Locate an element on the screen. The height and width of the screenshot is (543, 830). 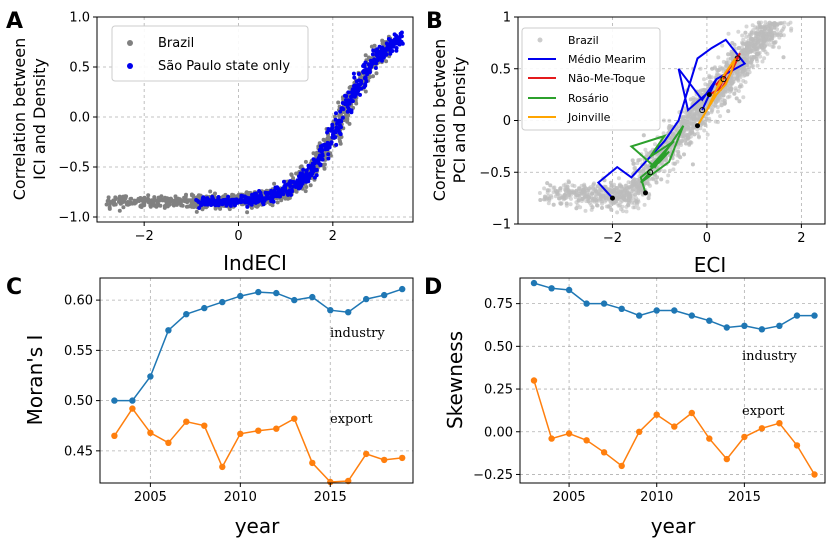
y-tick-label: −1.0 is located at coordinates (74, 218).